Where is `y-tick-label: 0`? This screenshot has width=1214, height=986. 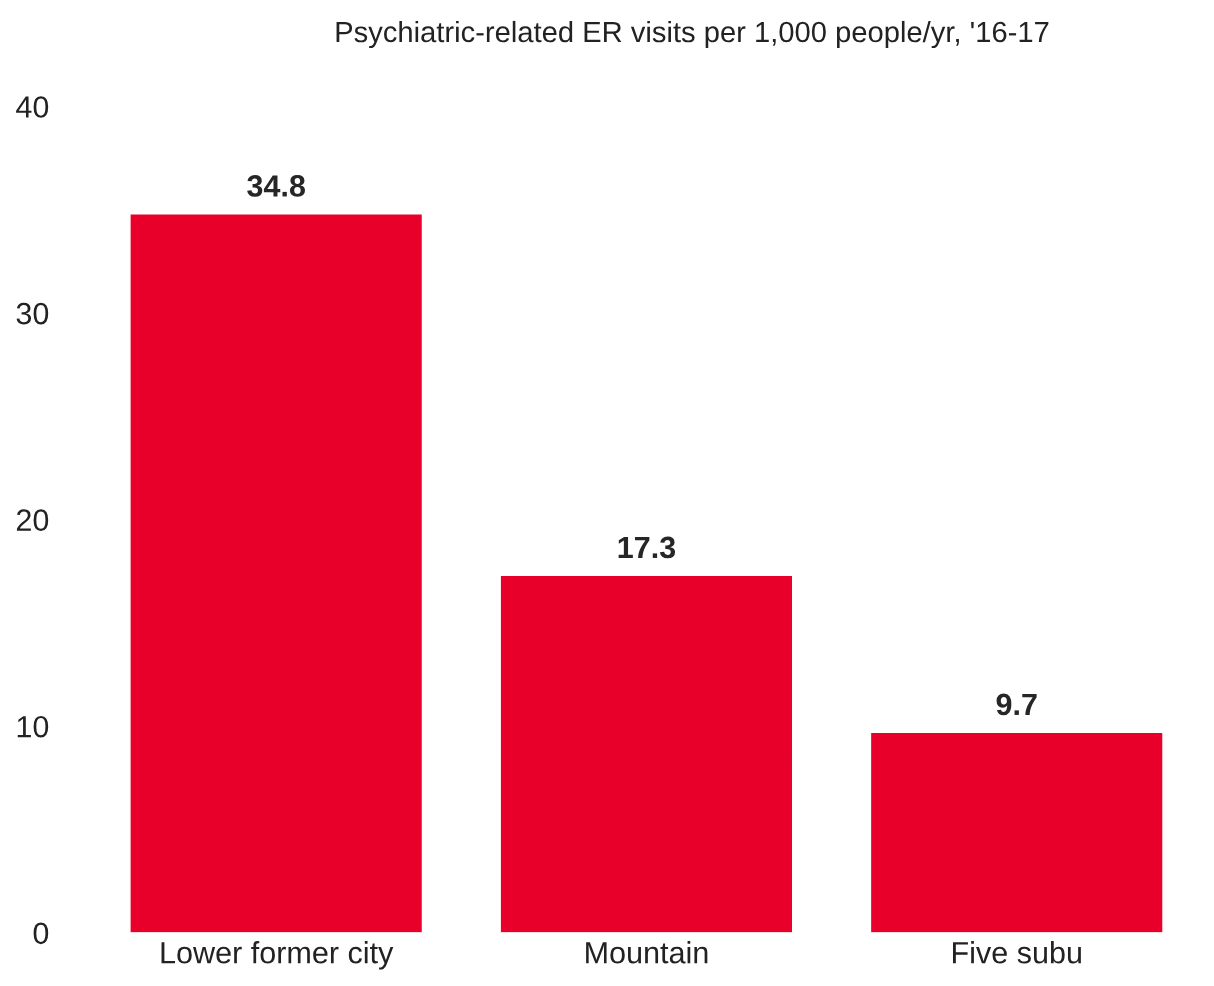 y-tick-label: 0 is located at coordinates (41, 933).